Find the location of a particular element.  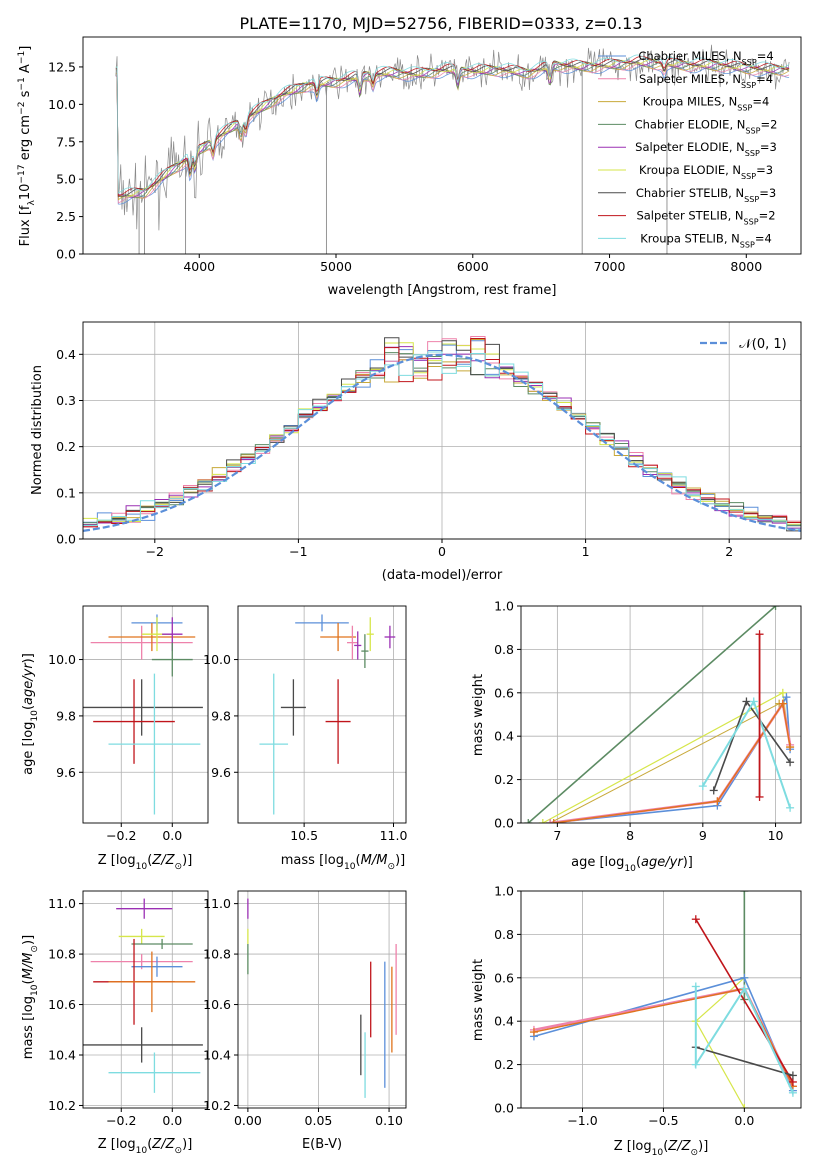

x-tick-label: 0.05 is located at coordinates (319, 1120).